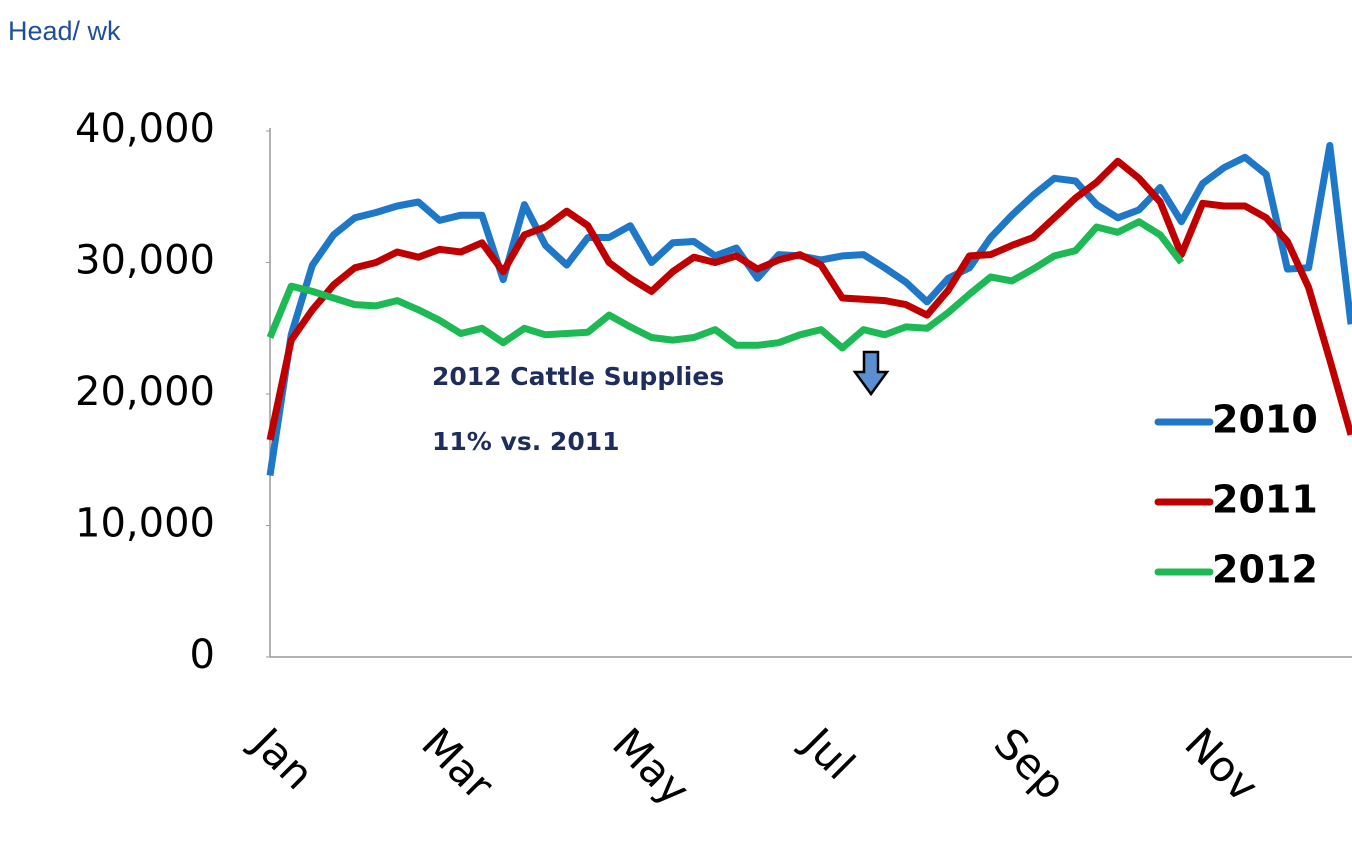 The image size is (1352, 847). Describe the element at coordinates (145, 261) in the screenshot. I see `y-tick-label: 30,000` at that location.